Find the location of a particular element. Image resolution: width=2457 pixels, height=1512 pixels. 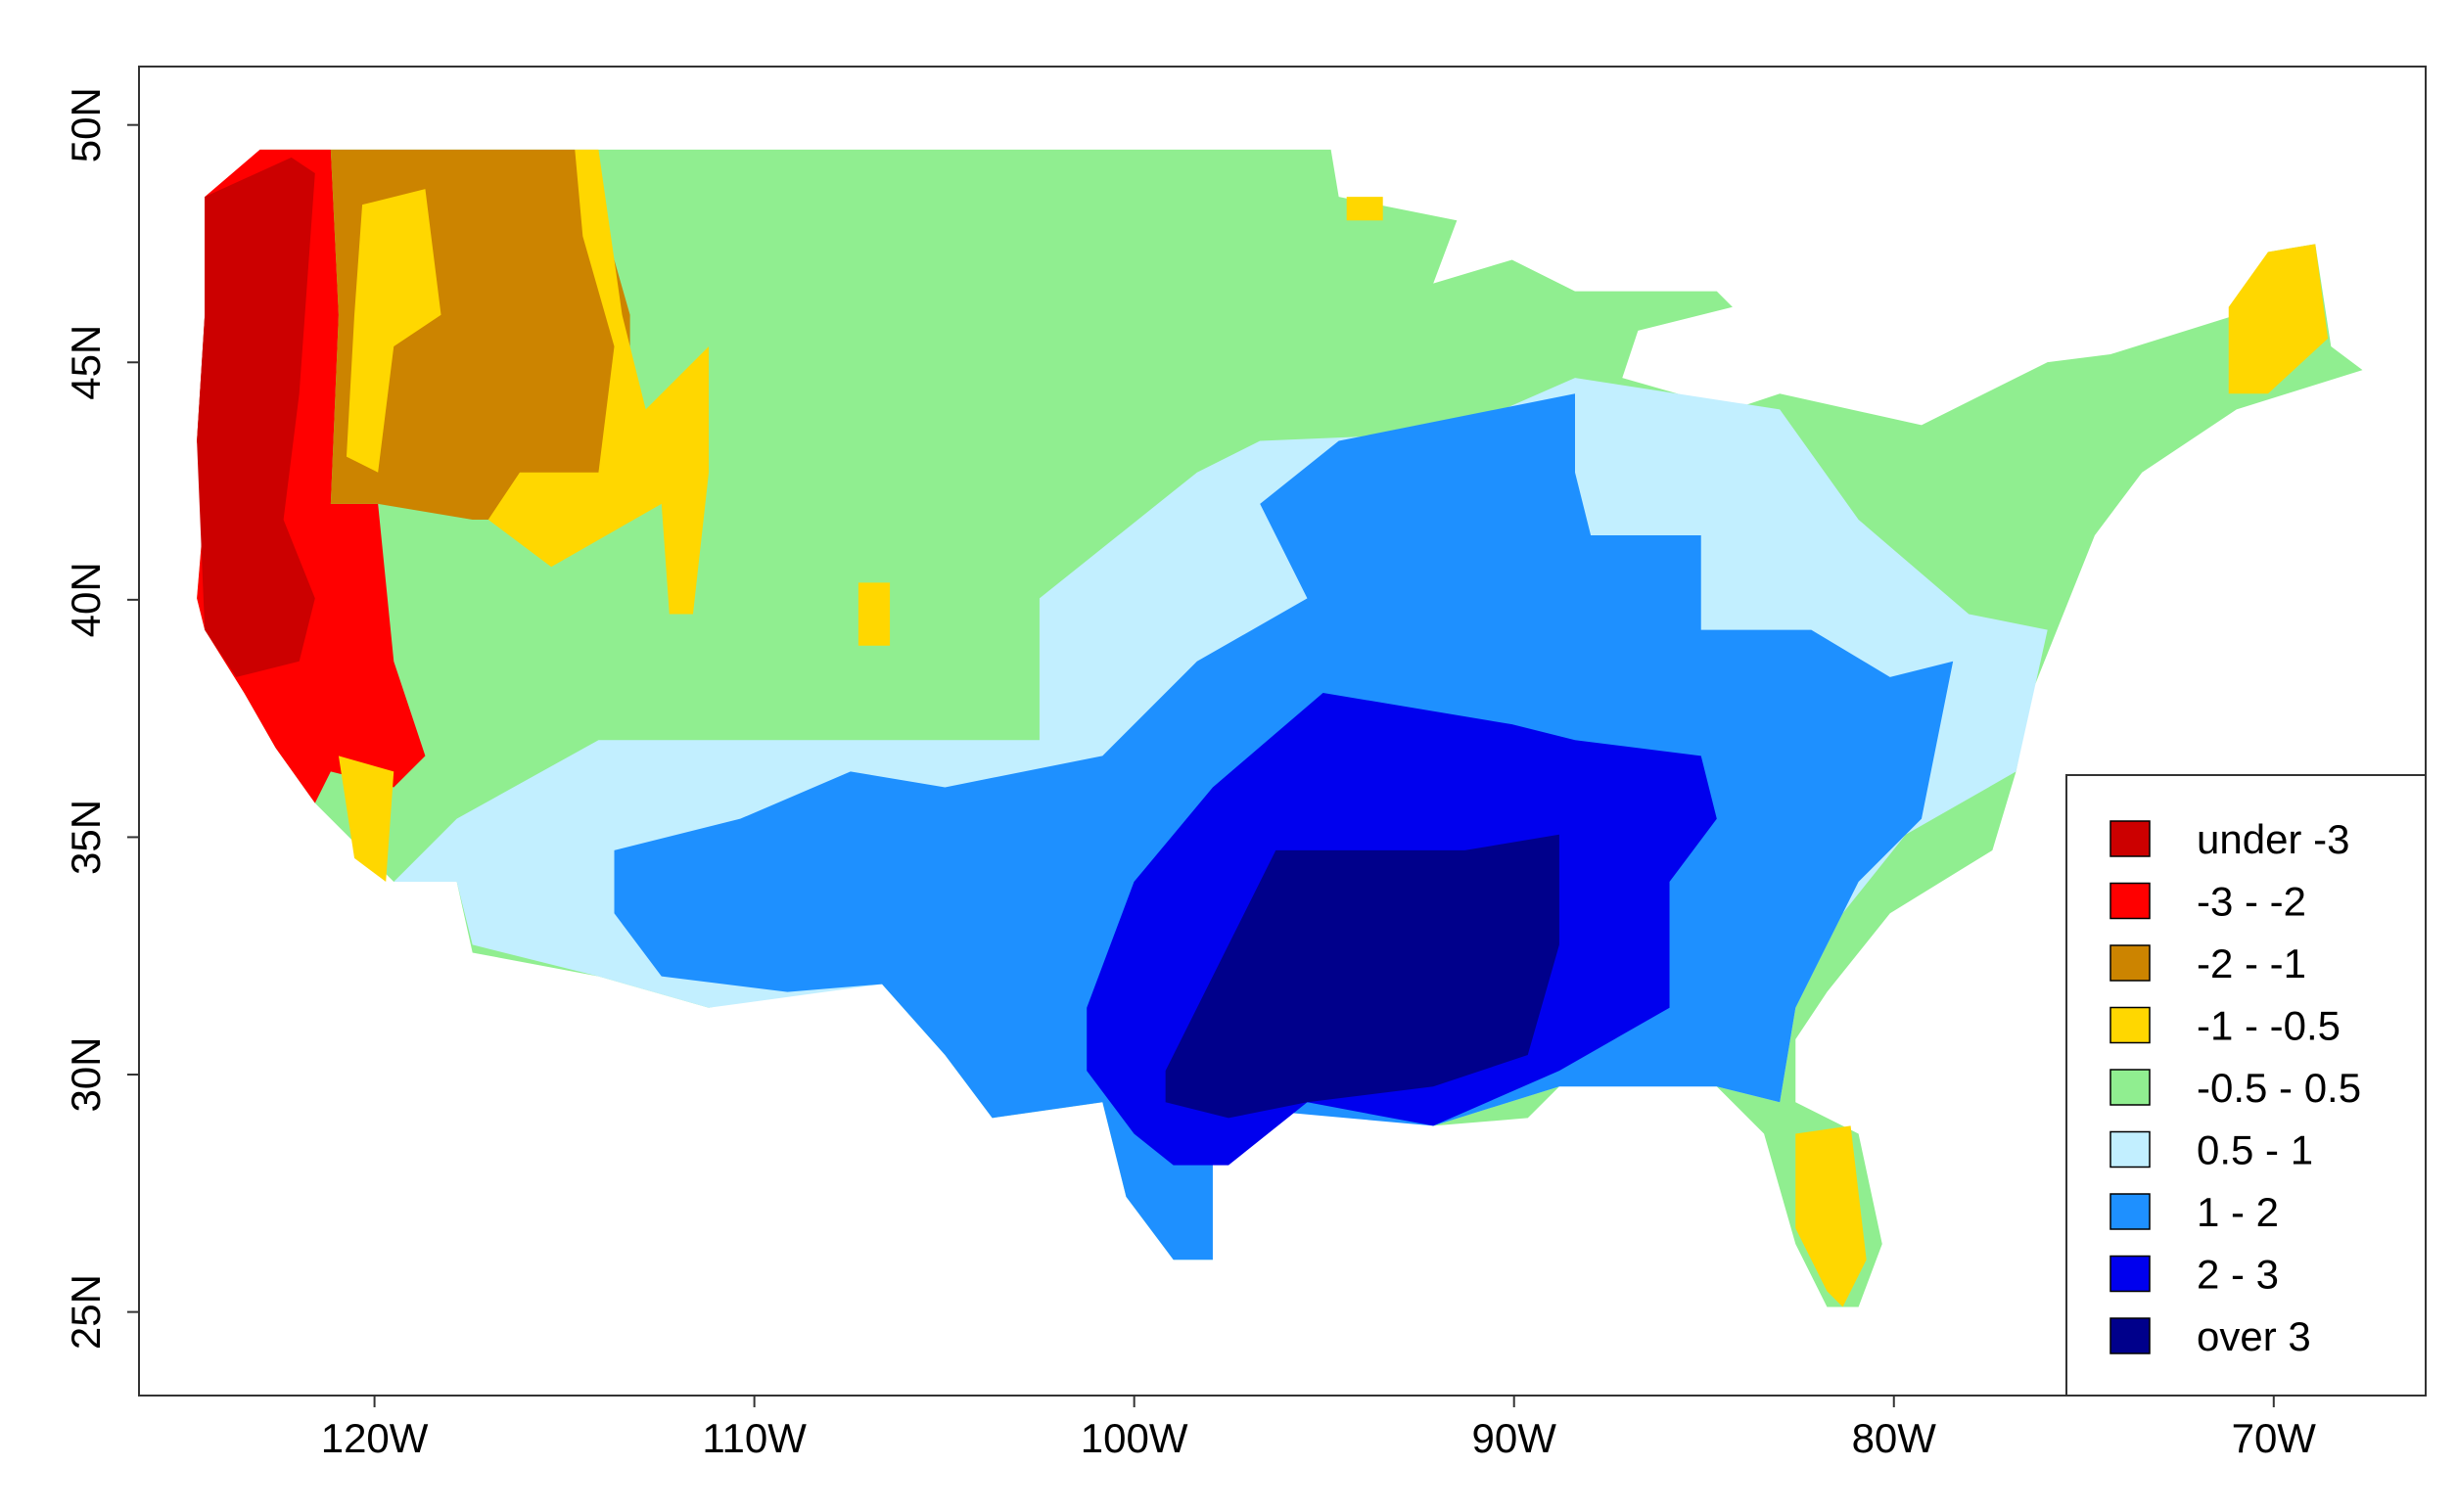

legend-label: over 3 is located at coordinates (2254, 1336).